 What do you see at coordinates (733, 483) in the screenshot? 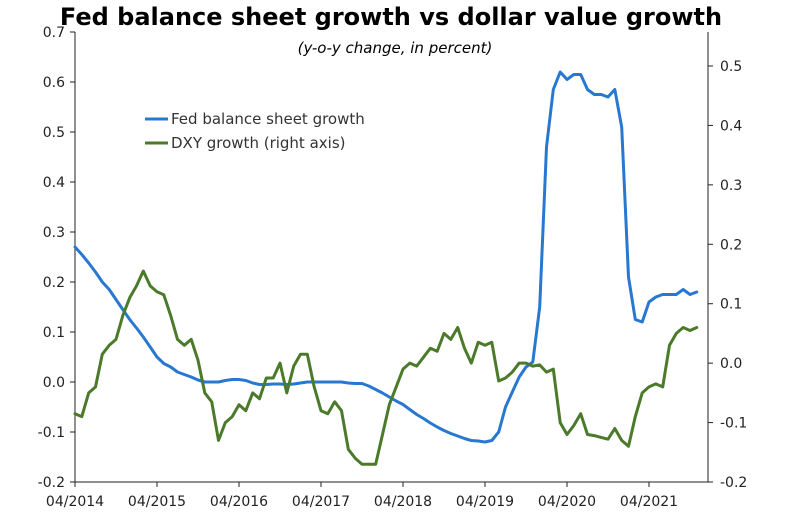
I see `right-tick-label: -0.2` at bounding box center [733, 483].